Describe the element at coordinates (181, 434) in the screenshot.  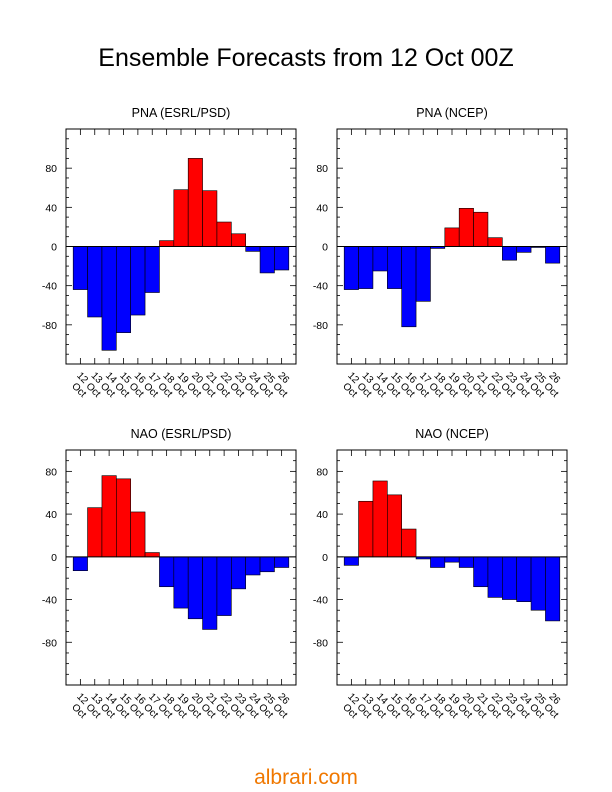
I see `panel-title: NAO (ESRL/PSD)` at that location.